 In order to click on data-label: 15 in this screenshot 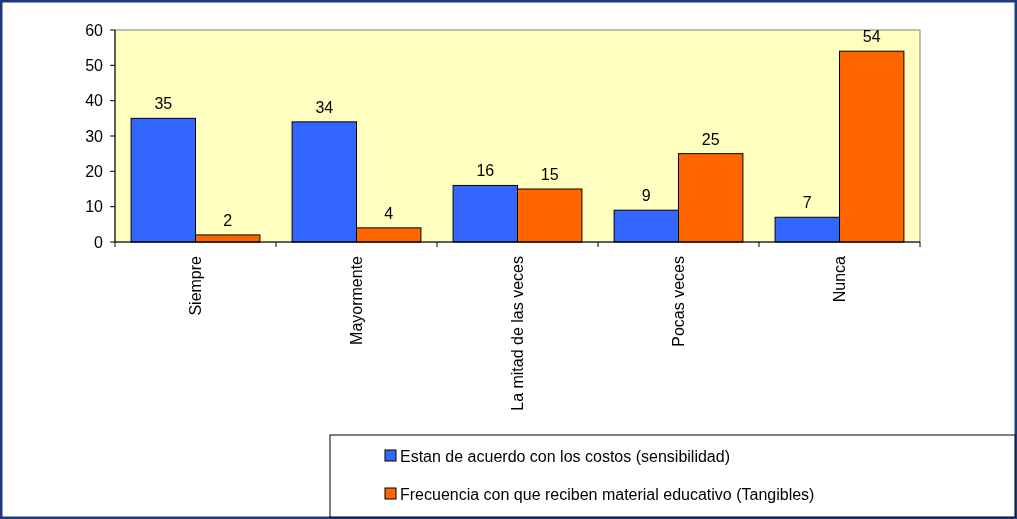, I will do `click(549, 174)`.